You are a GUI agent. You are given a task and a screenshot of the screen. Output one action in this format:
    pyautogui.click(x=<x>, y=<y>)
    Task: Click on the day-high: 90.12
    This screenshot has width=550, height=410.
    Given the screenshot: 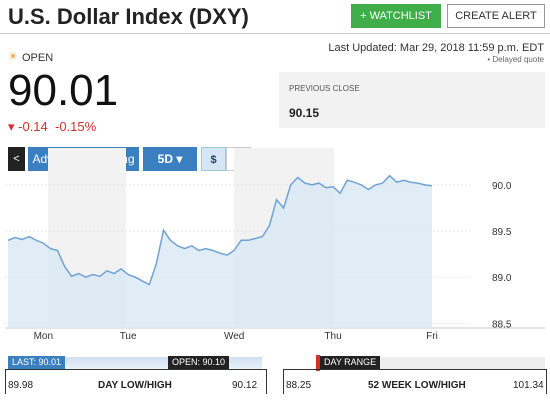 What is the action you would take?
    pyautogui.click(x=245, y=385)
    